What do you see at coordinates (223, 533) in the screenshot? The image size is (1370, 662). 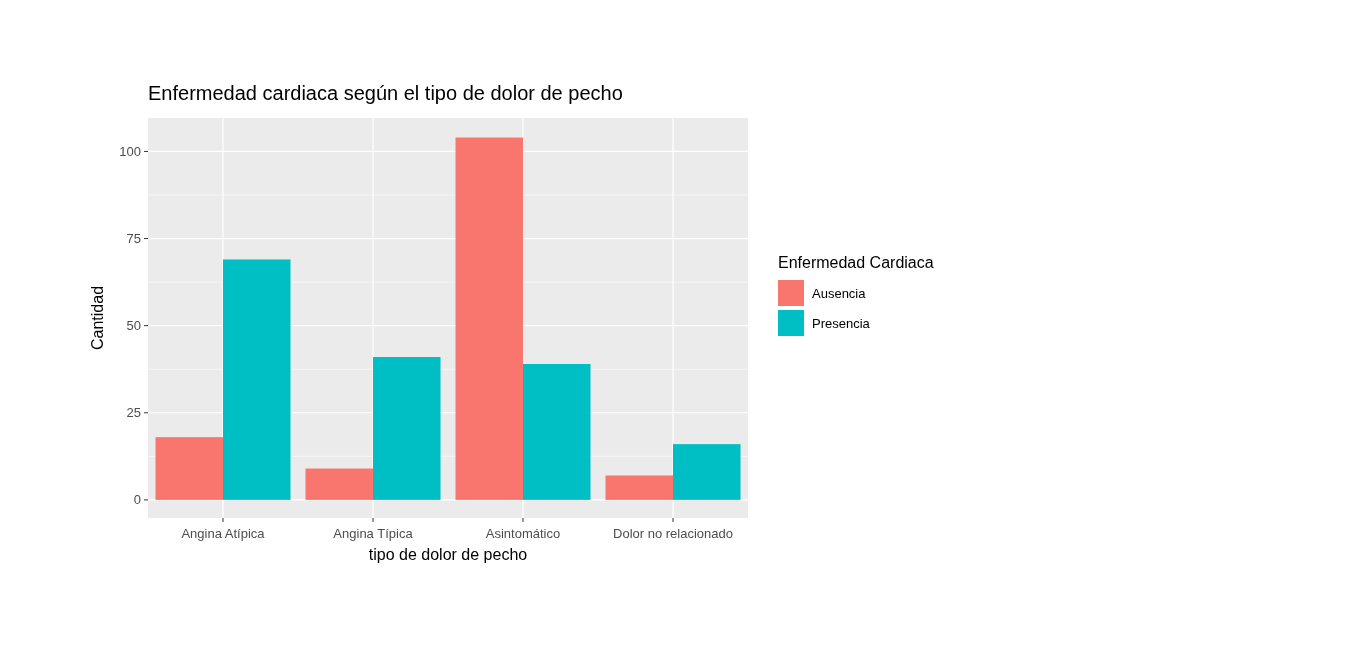 I see `x-tick-label: Angina Atípica` at bounding box center [223, 533].